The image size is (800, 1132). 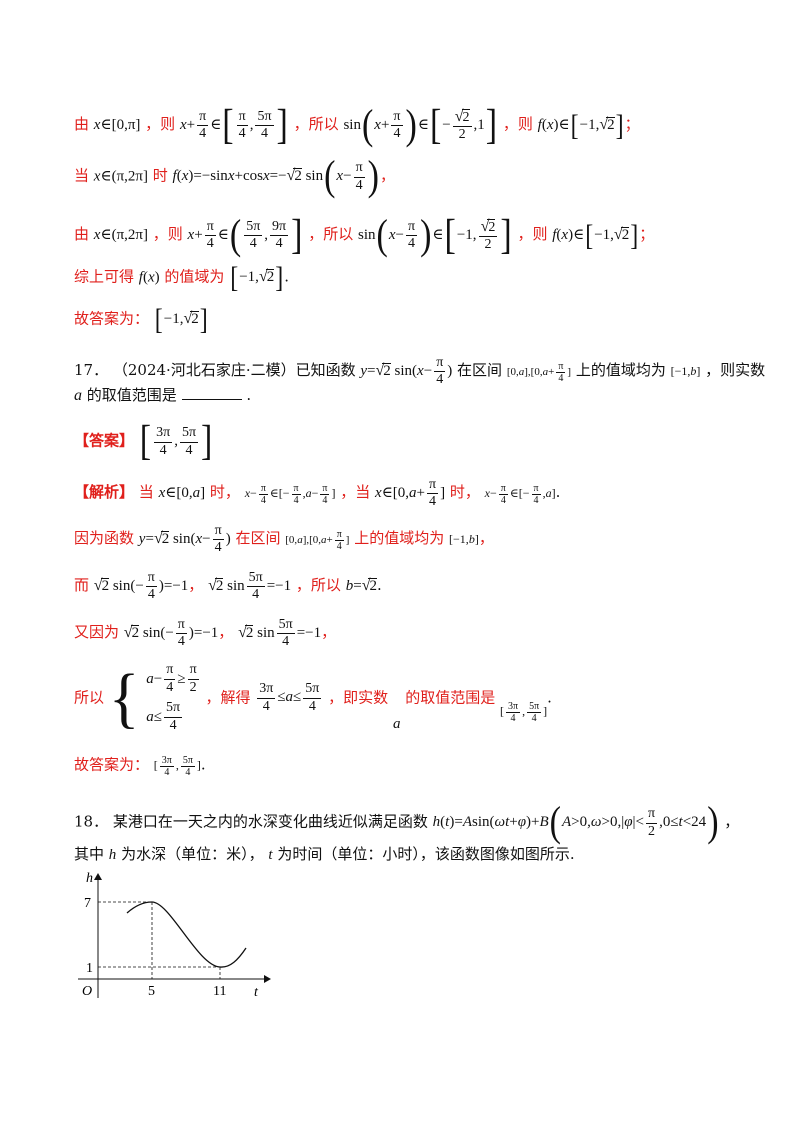 I want to click on answer-line-17: 故答案为： [3π 4, 5π 4]., so click(x=140, y=766).